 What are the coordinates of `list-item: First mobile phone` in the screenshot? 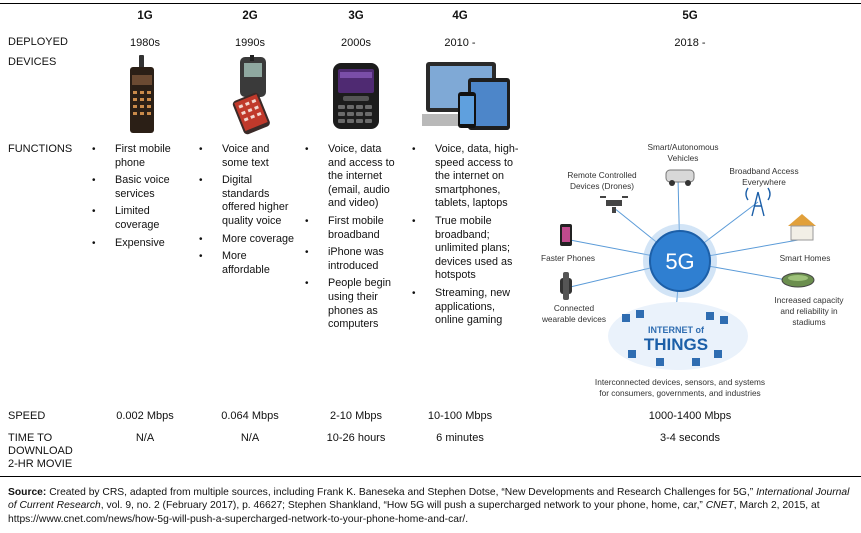 It's located at (138, 156).